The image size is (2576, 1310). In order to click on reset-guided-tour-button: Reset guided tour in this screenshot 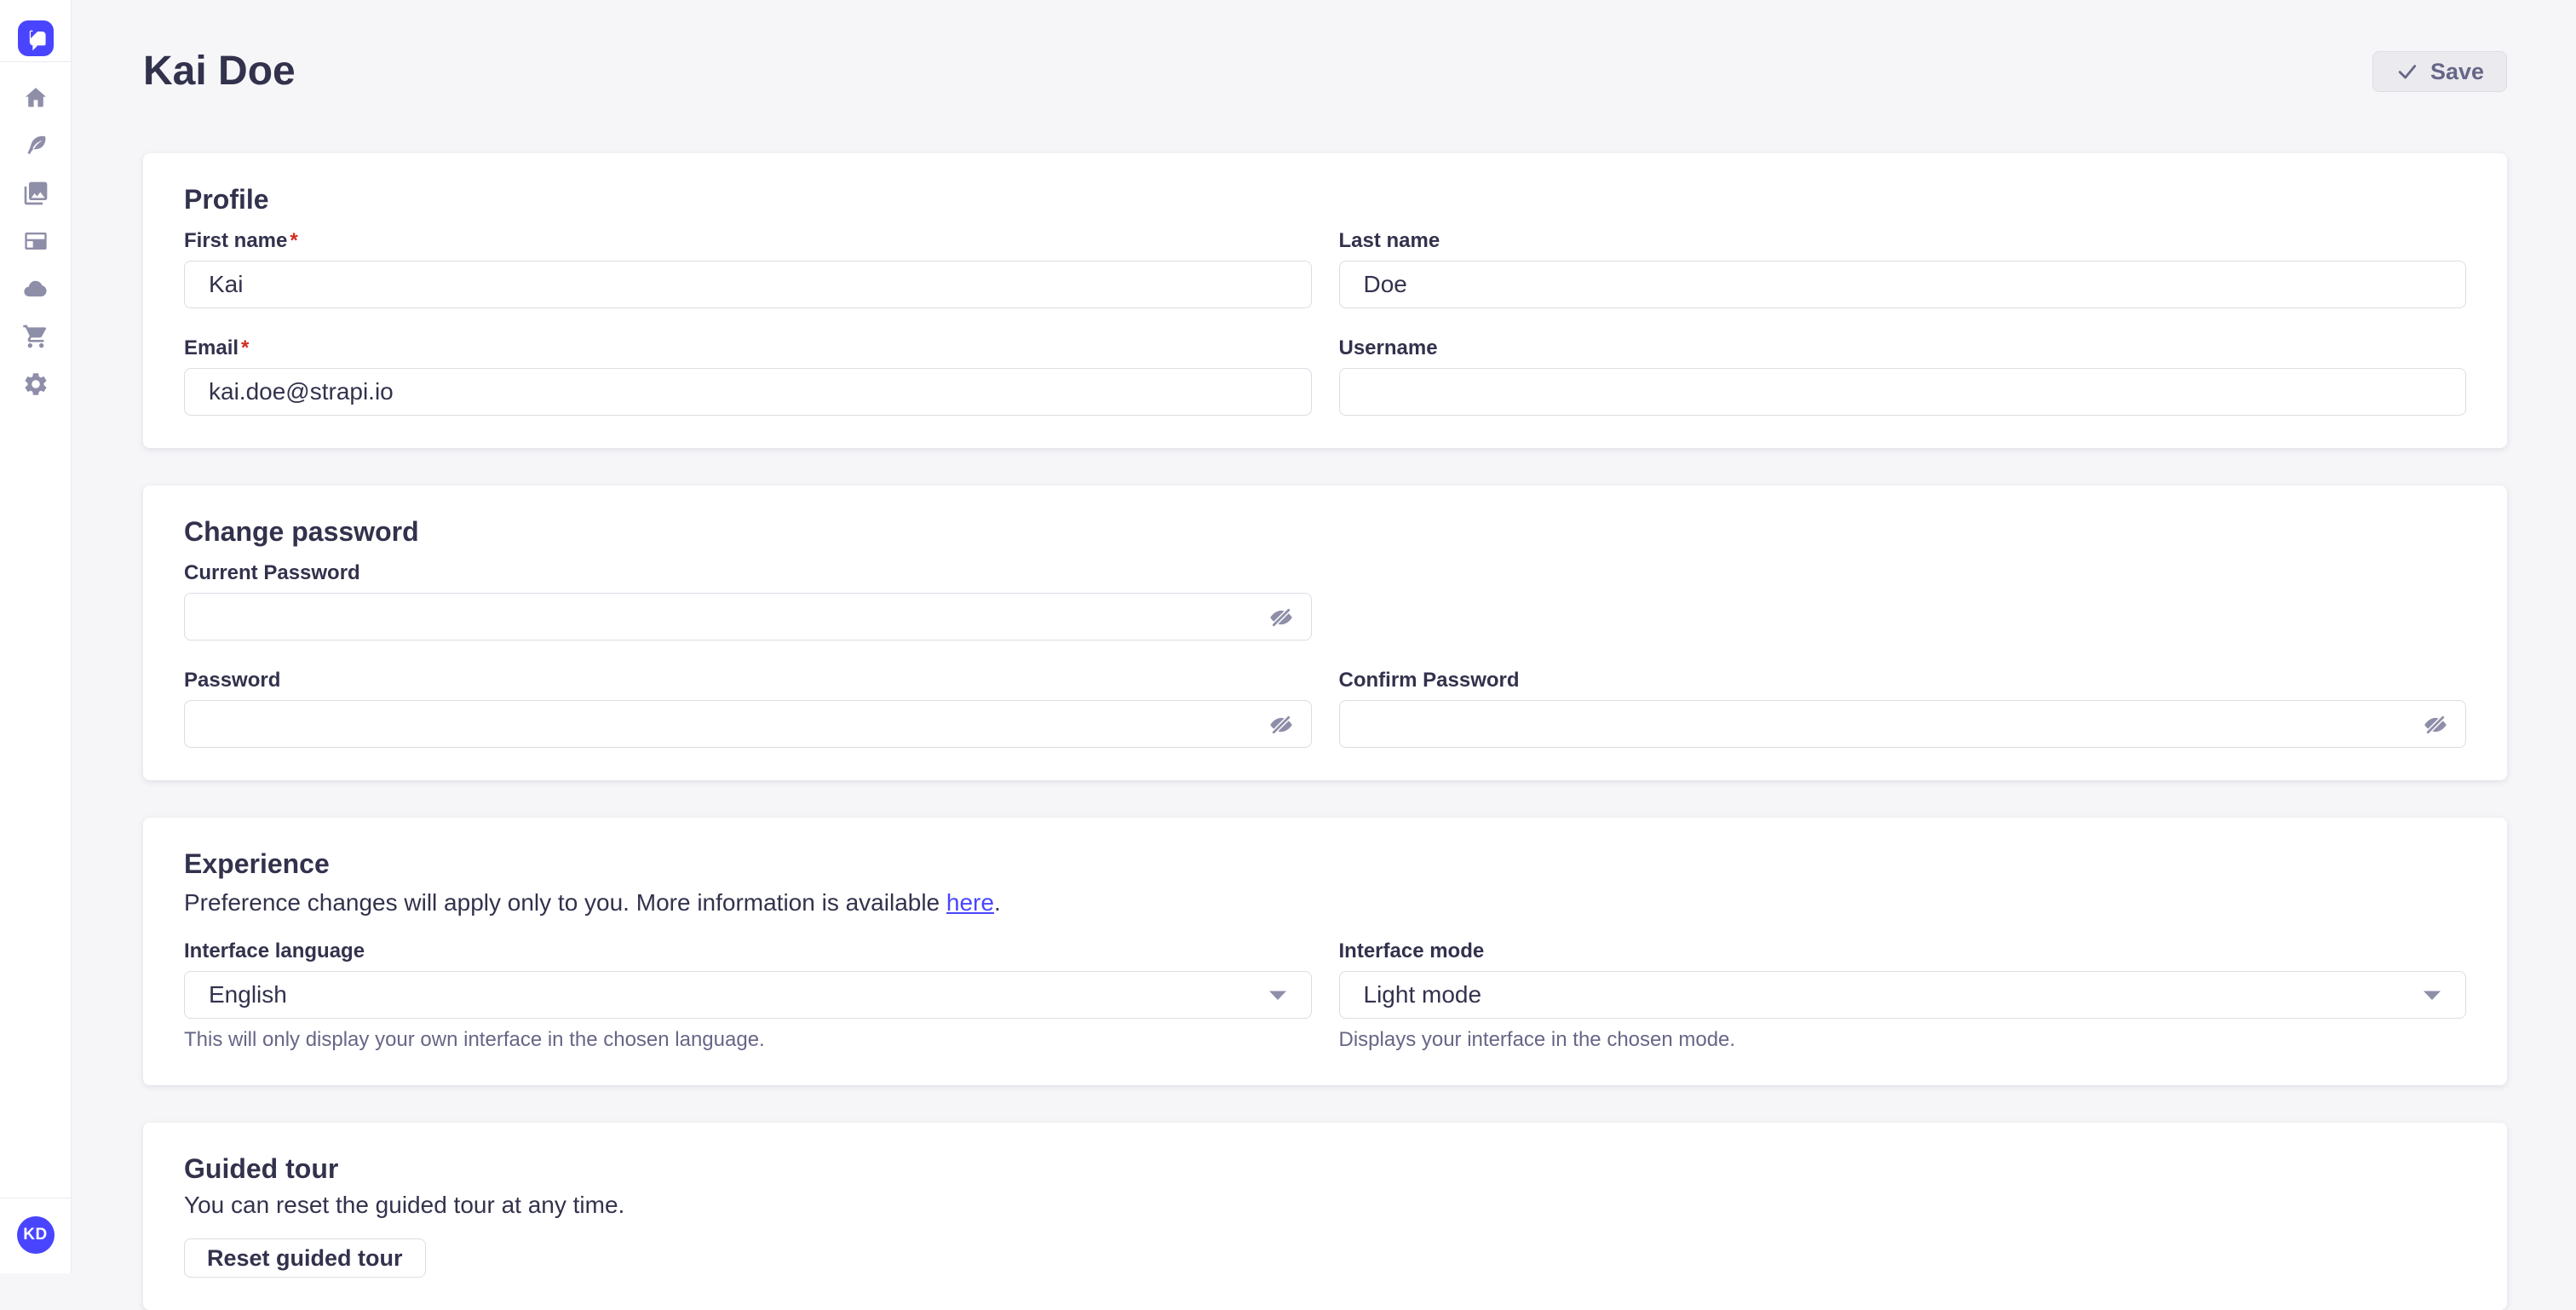, I will do `click(305, 1258)`.